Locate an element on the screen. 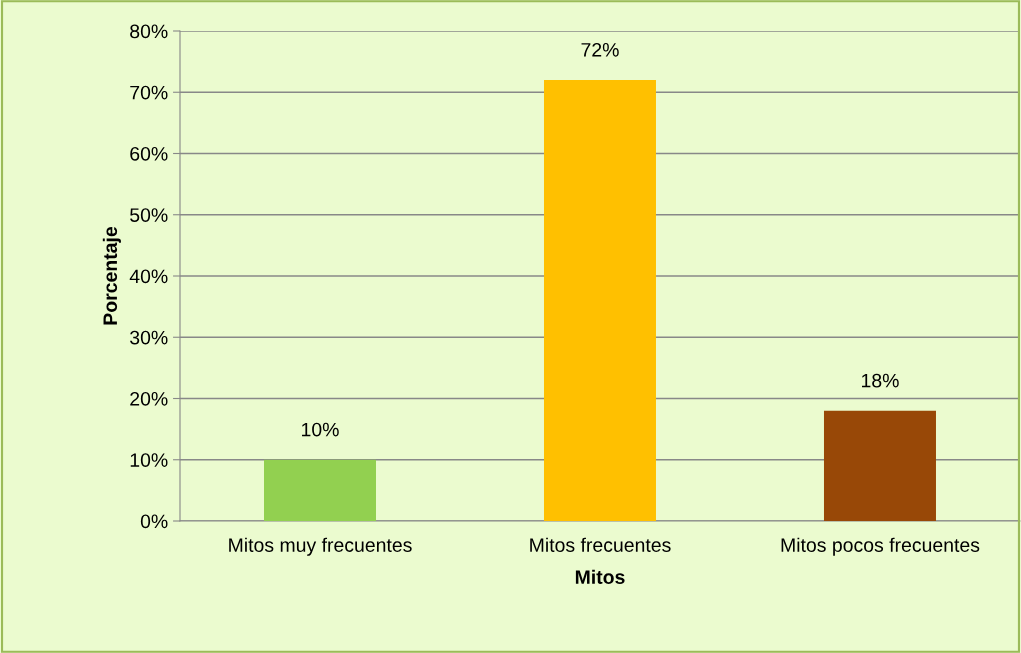  y-tick-label: 70% is located at coordinates (149, 92).